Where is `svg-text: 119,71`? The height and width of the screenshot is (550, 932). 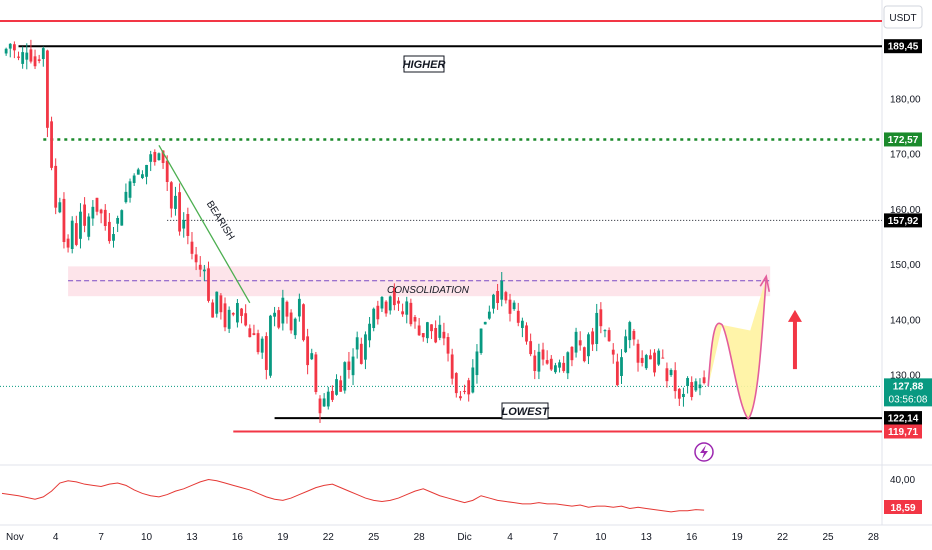
svg-text: 119,71 is located at coordinates (903, 432).